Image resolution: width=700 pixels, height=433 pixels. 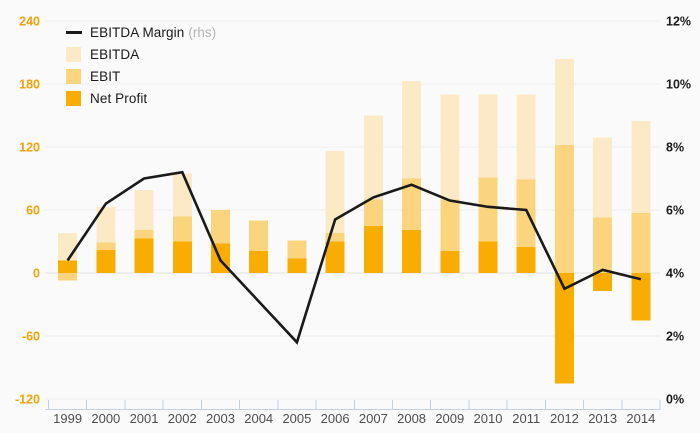 I want to click on right-axis-tick-label: 10%, so click(x=678, y=85).